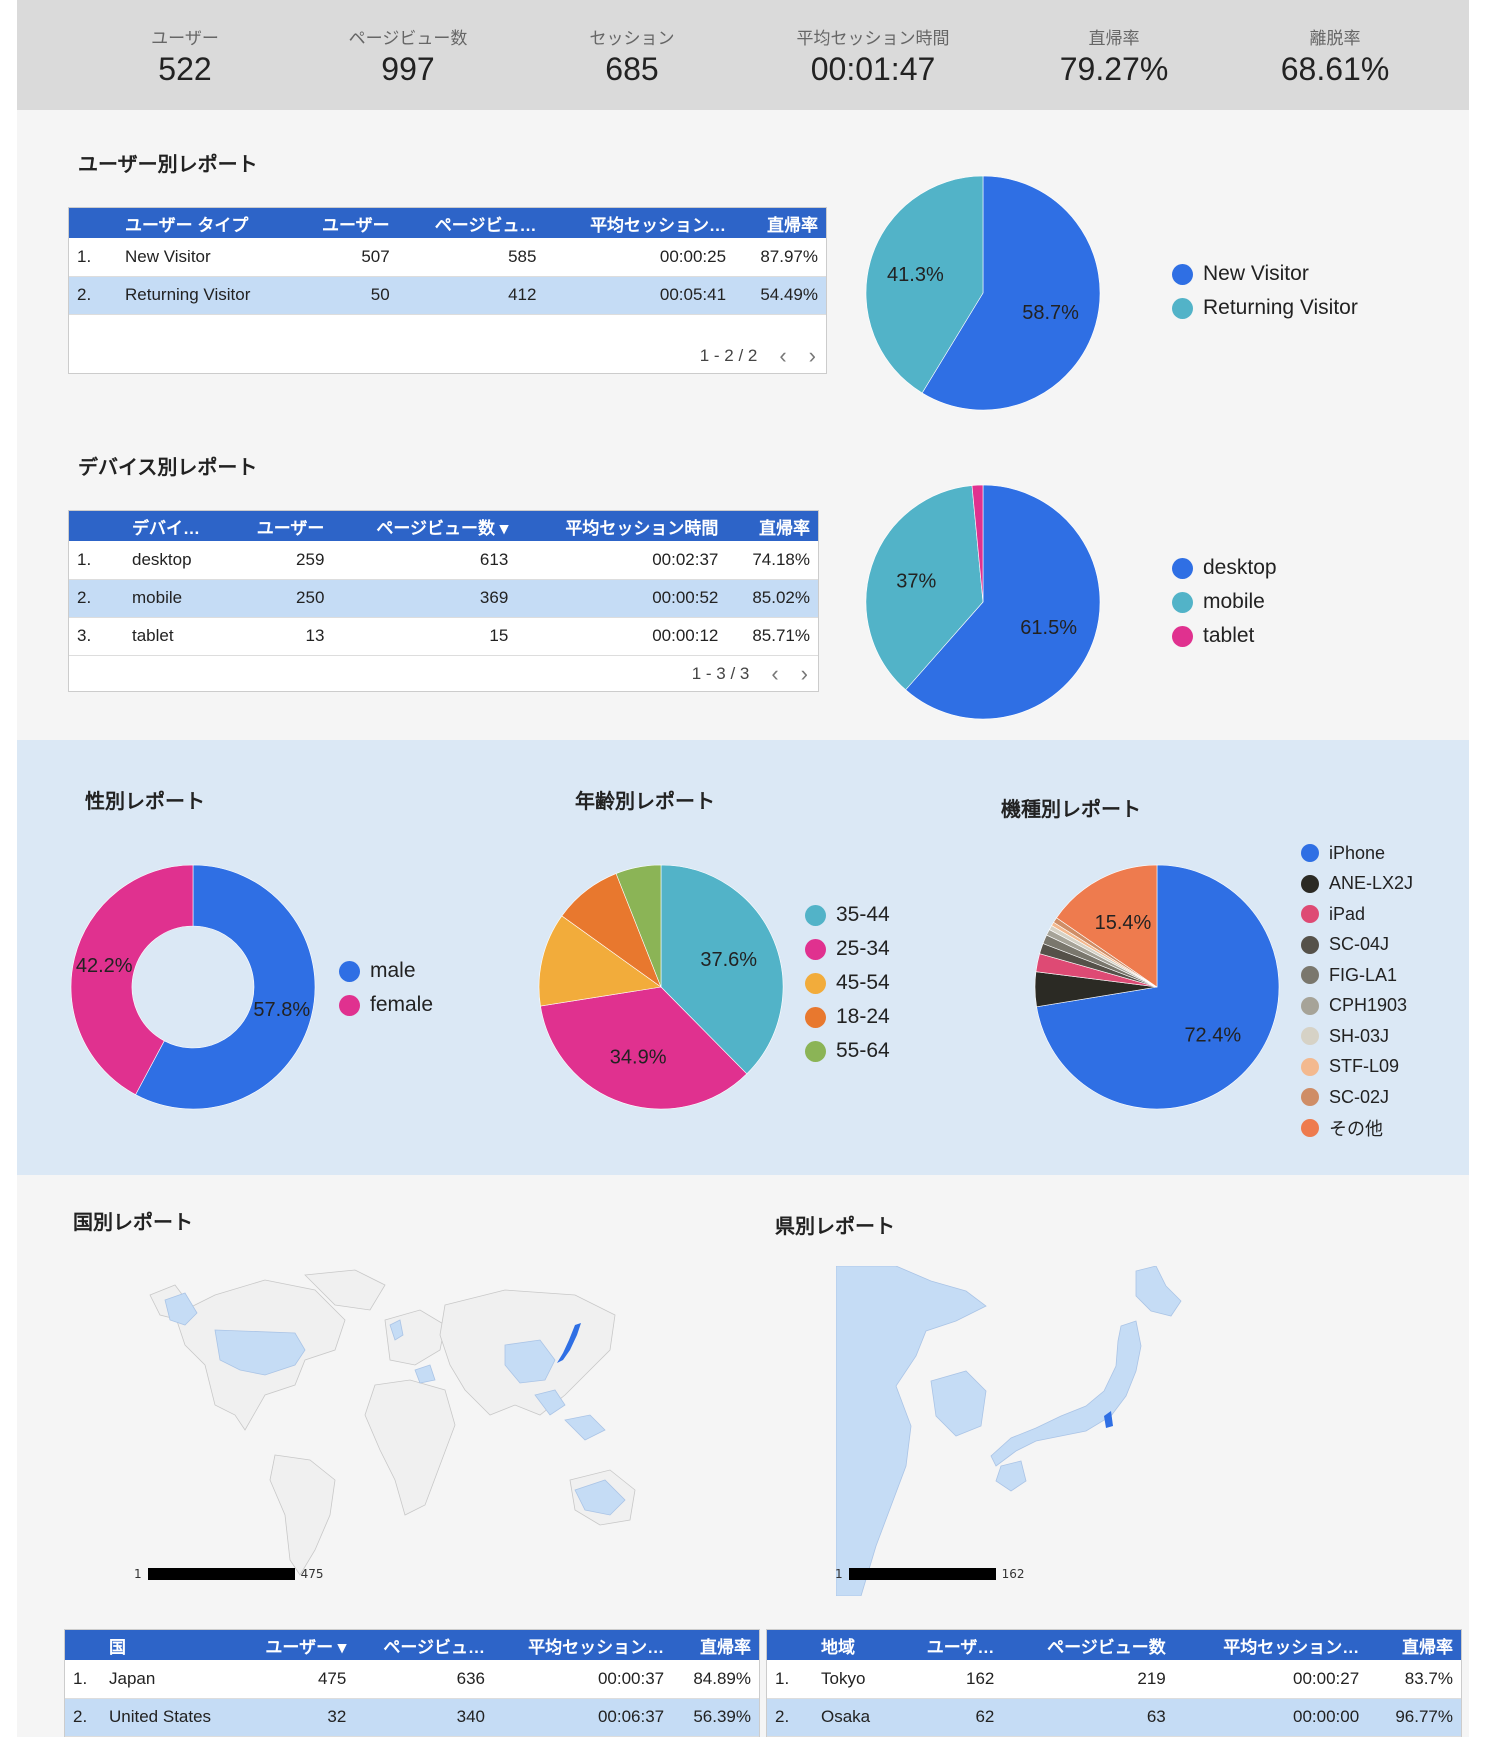 The width and height of the screenshot is (1487, 1737). What do you see at coordinates (185, 39) in the screenshot?
I see `kpi-label: ユーザー` at bounding box center [185, 39].